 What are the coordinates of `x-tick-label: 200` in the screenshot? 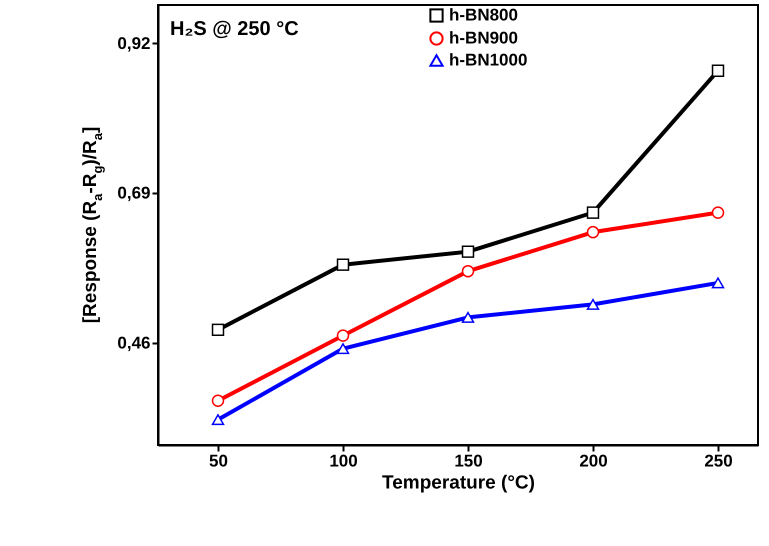 It's located at (593, 461).